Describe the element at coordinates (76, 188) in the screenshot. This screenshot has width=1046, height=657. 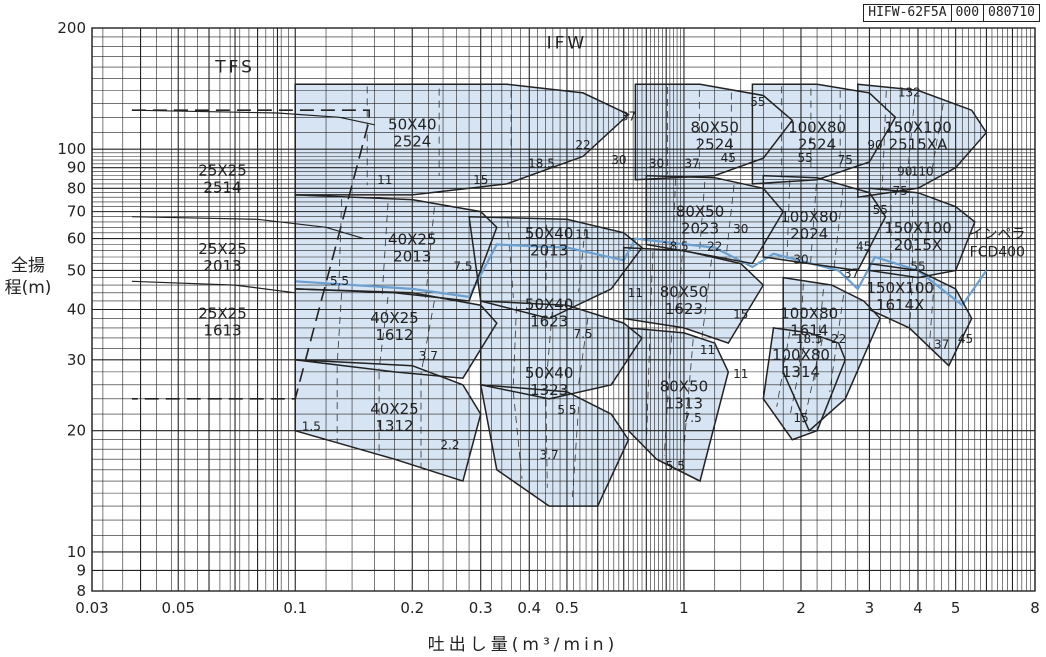
I see `y-tick-label: 80` at that location.